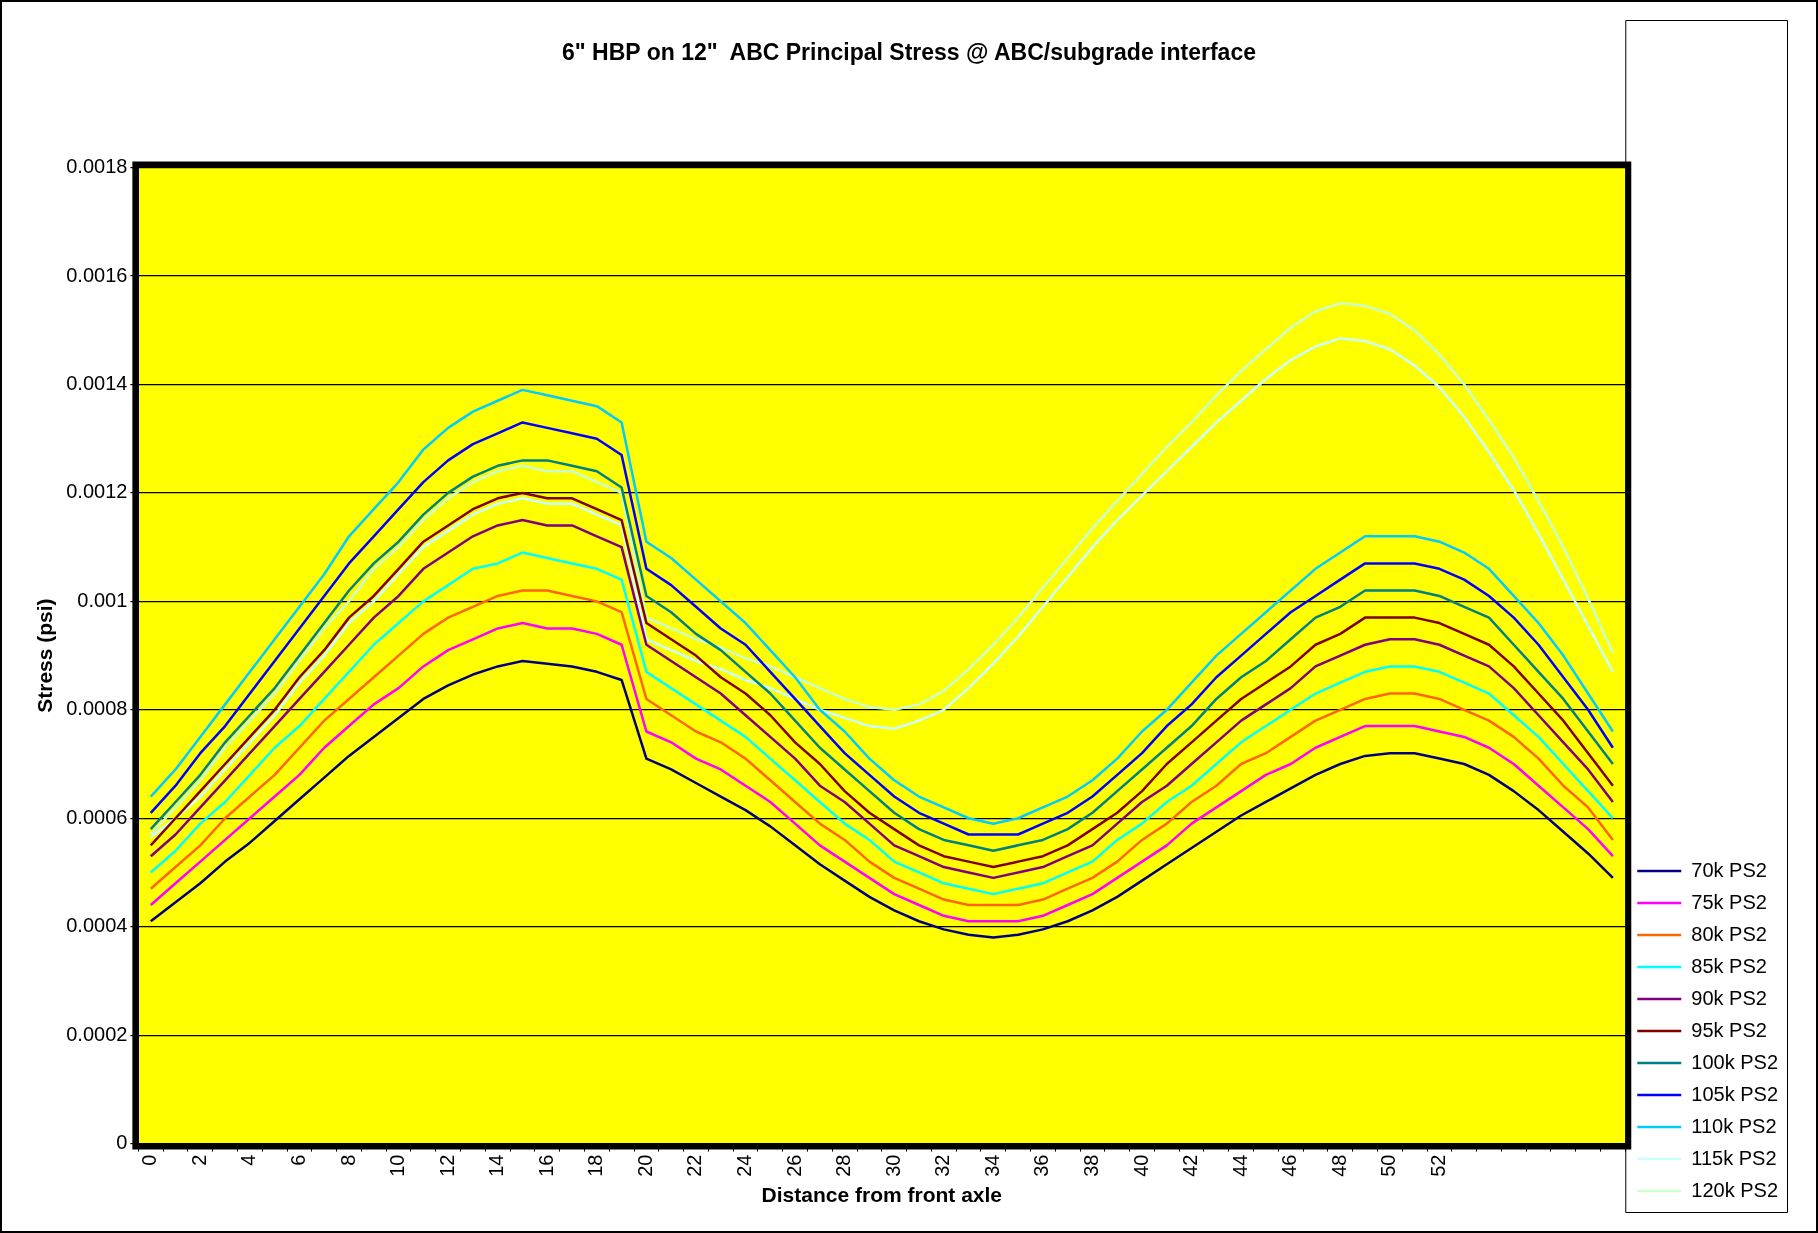 This screenshot has height=1233, width=1818. What do you see at coordinates (1729, 965) in the screenshot?
I see `legend-label: 85k PS2` at bounding box center [1729, 965].